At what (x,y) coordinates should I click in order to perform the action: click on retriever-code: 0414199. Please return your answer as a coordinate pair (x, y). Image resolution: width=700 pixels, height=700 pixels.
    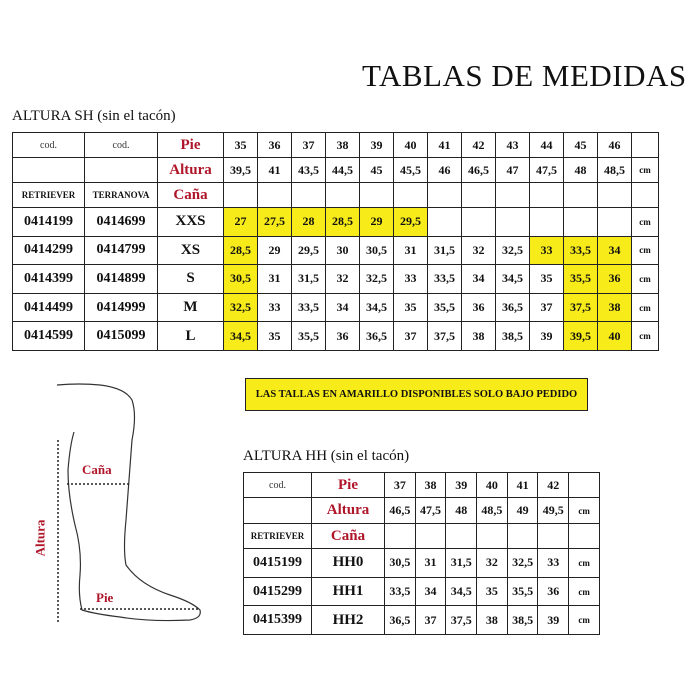
    Looking at the image, I should click on (48, 222).